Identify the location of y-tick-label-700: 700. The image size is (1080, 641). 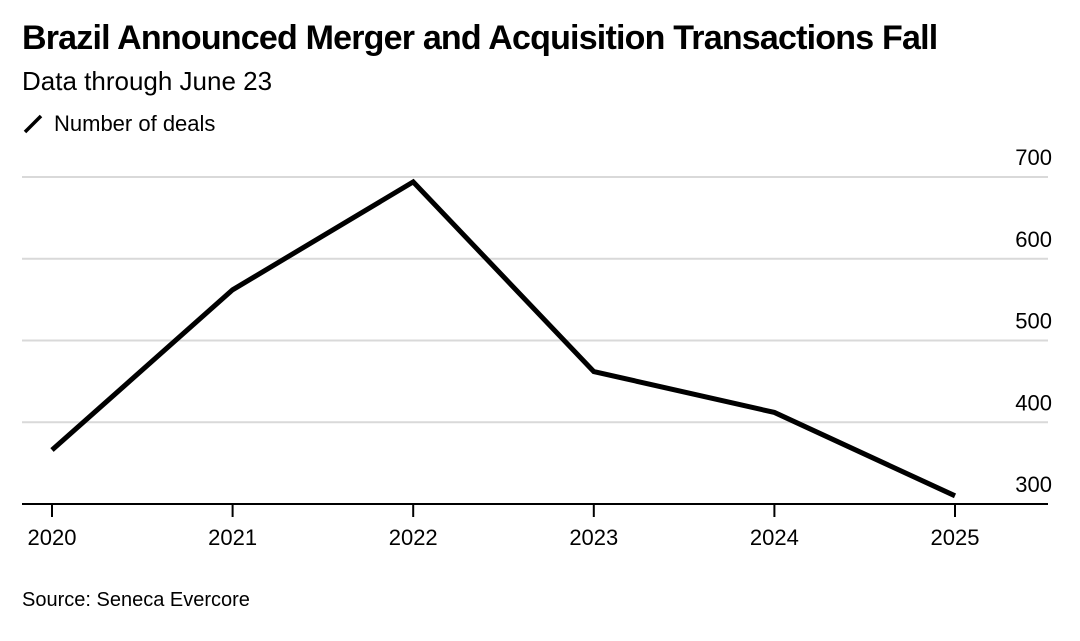
(1033, 157).